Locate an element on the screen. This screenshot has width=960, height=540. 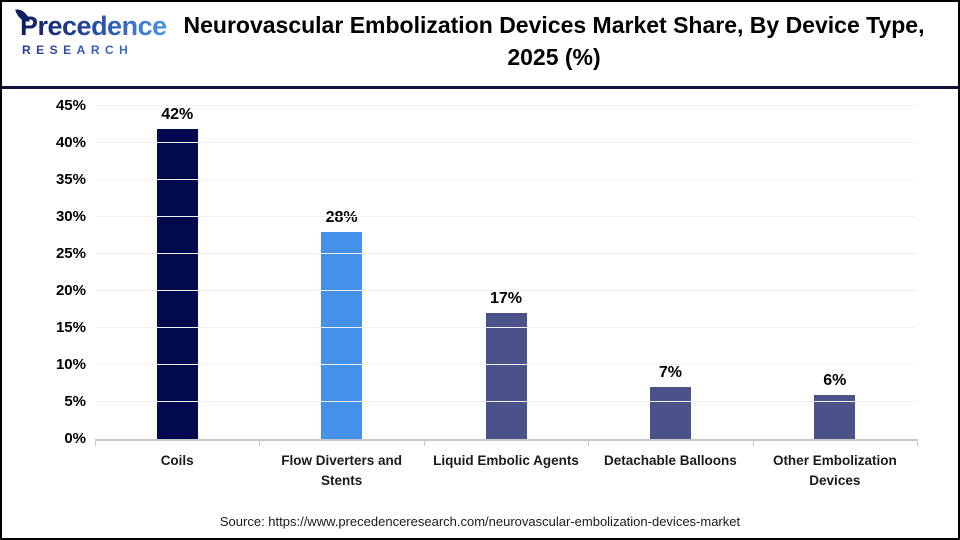
y-axis-tick-label: 35% is located at coordinates (70, 179).